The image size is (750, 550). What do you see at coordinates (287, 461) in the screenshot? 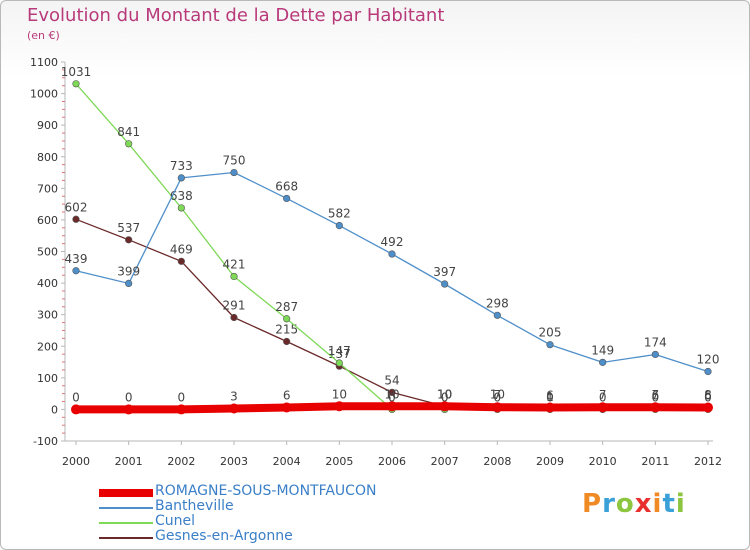
I see `x-tick-label: 2004` at bounding box center [287, 461].